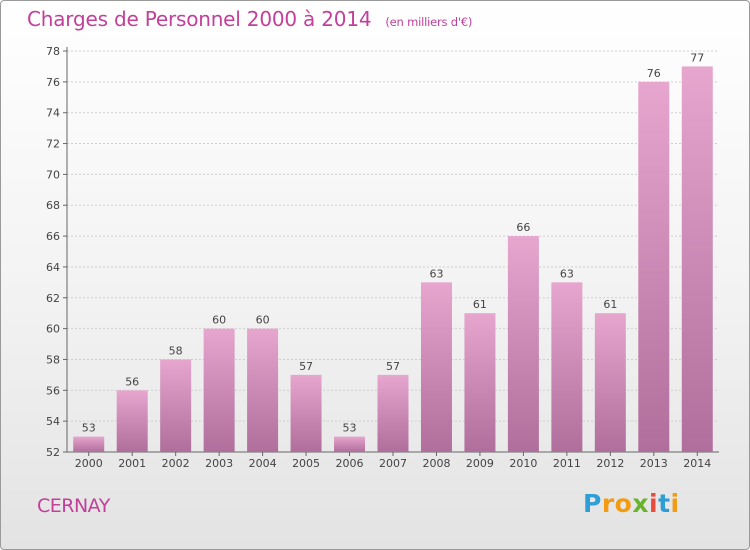 The width and height of the screenshot is (750, 550). I want to click on y-tick-label: 62, so click(53, 298).